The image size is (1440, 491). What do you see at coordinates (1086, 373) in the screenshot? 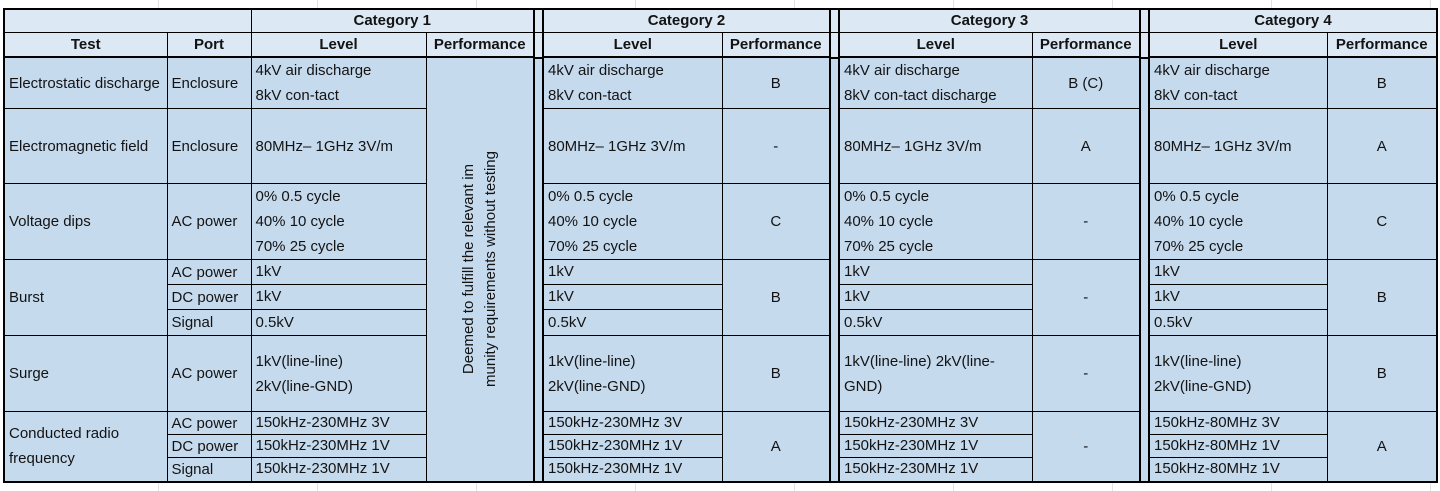
I see `cell-surge-perf-c3: -` at bounding box center [1086, 373].